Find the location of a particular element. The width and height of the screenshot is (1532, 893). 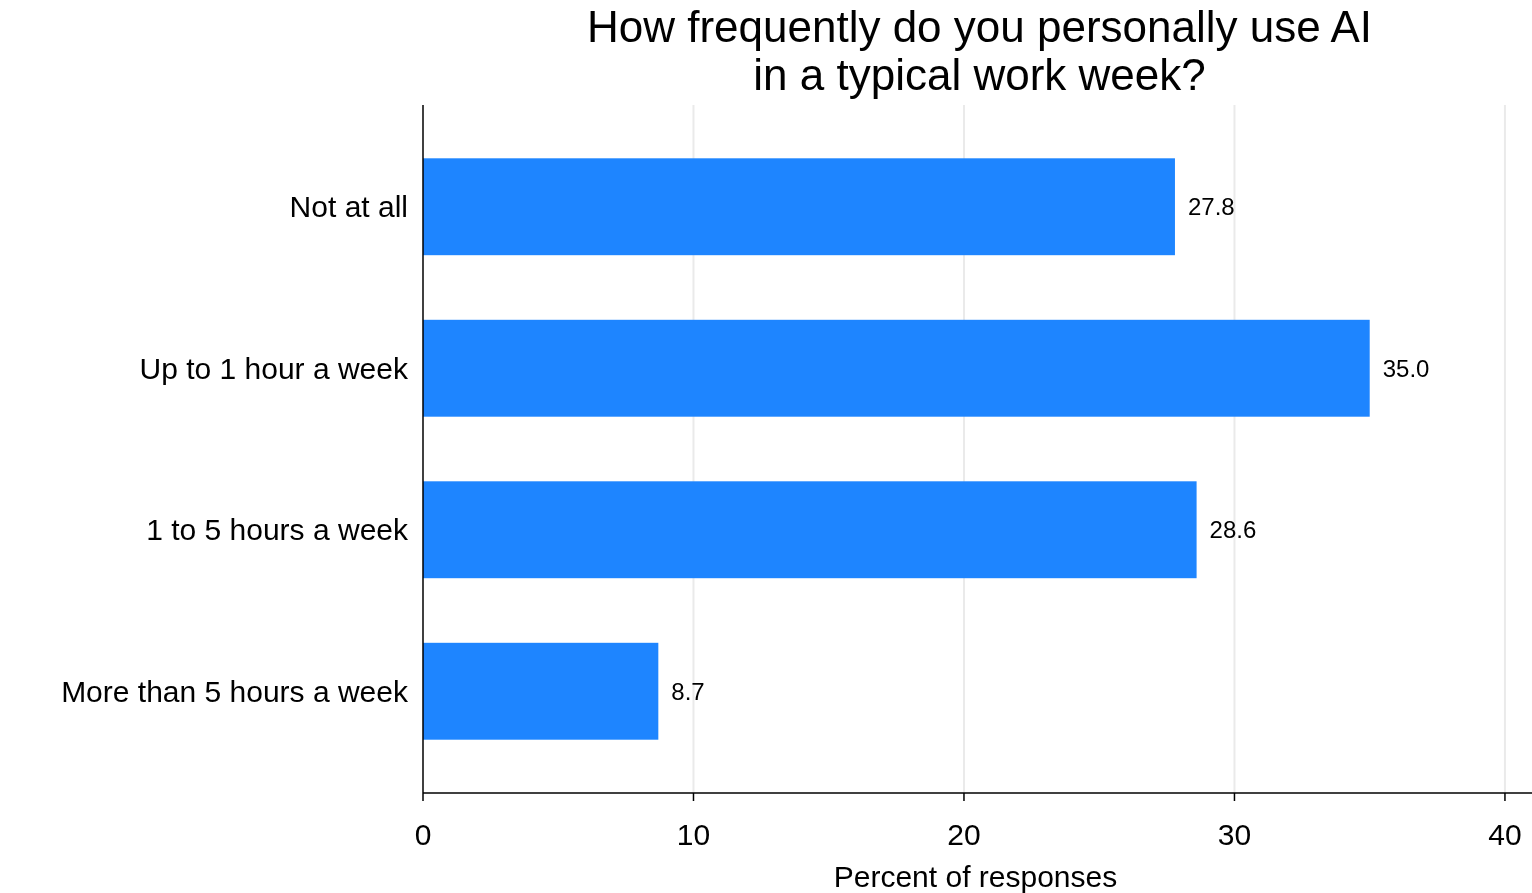

x-tick-label: 30 is located at coordinates (1234, 834).